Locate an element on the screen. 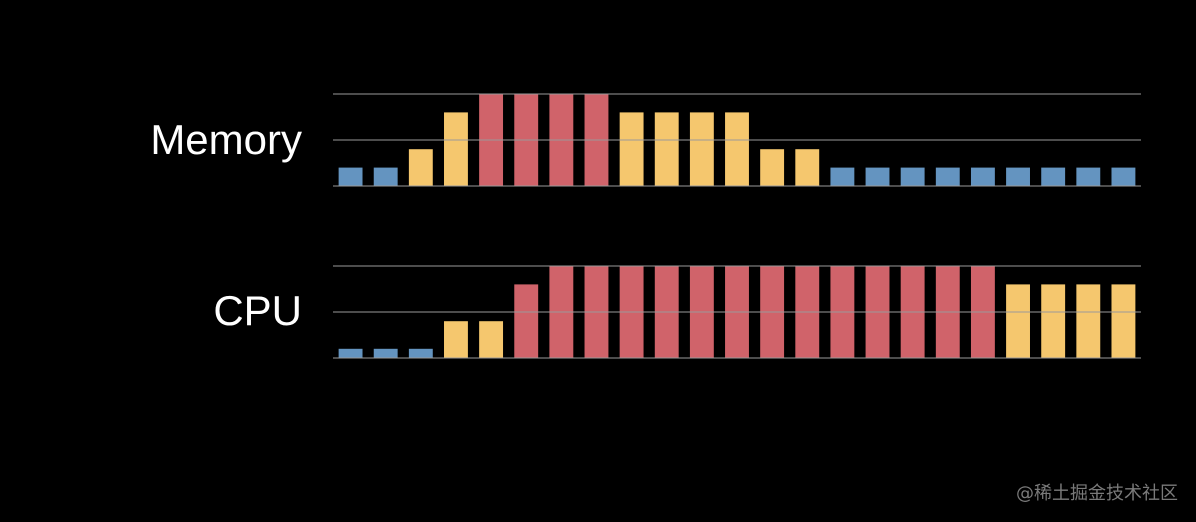 This screenshot has width=1196, height=522. chart-title: CPU is located at coordinates (257, 310).